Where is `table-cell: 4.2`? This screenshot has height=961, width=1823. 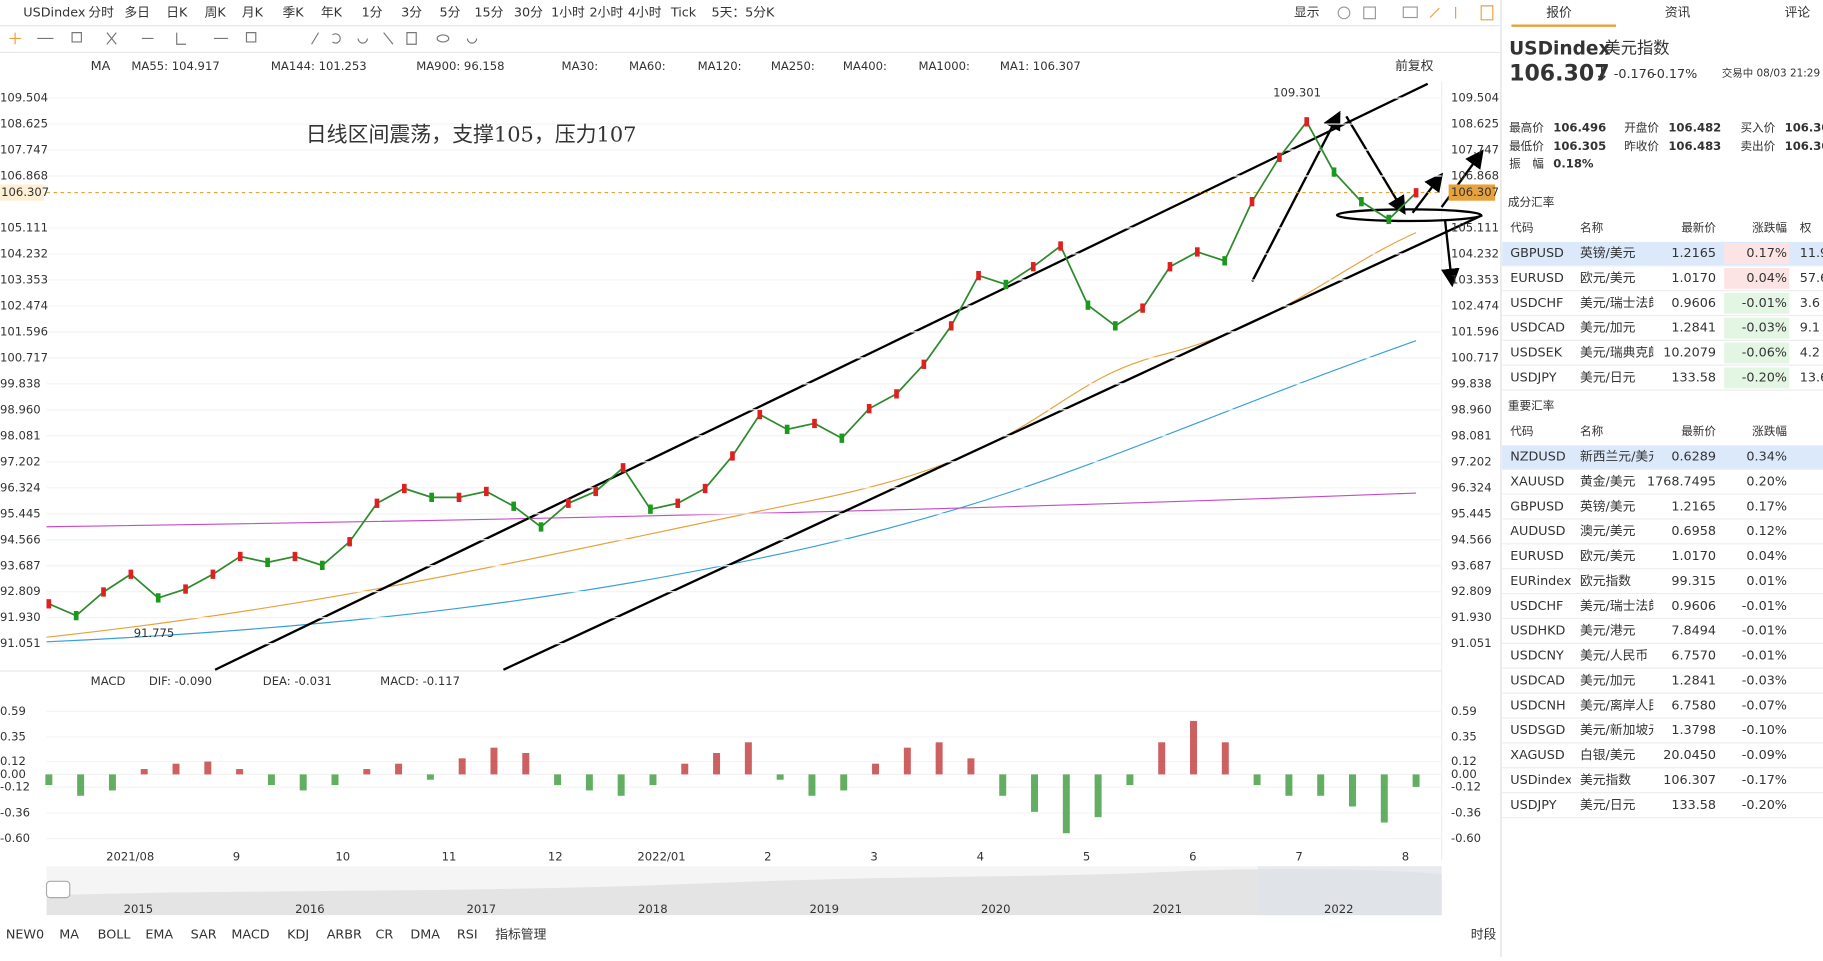
table-cell: 4.2 is located at coordinates (1810, 353).